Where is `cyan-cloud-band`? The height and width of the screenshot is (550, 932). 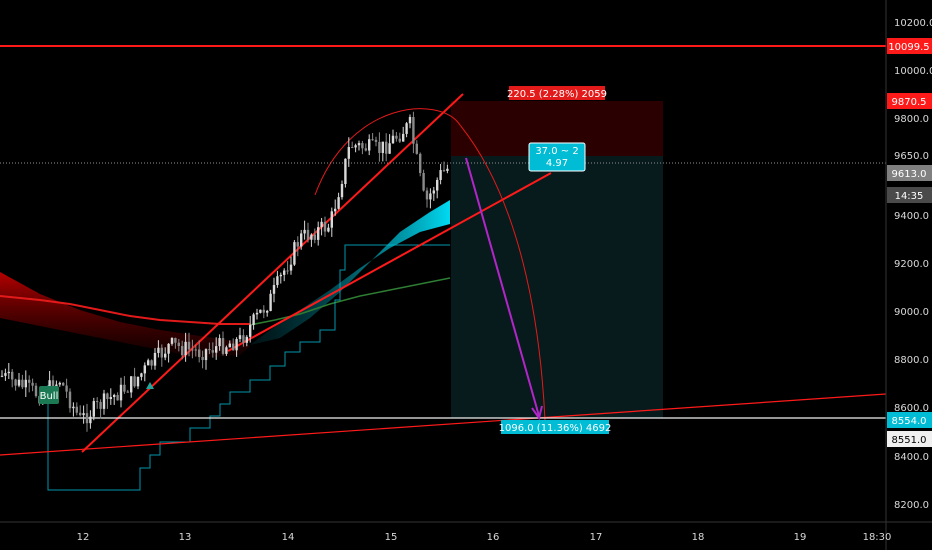 cyan-cloud-band is located at coordinates (350, 272).